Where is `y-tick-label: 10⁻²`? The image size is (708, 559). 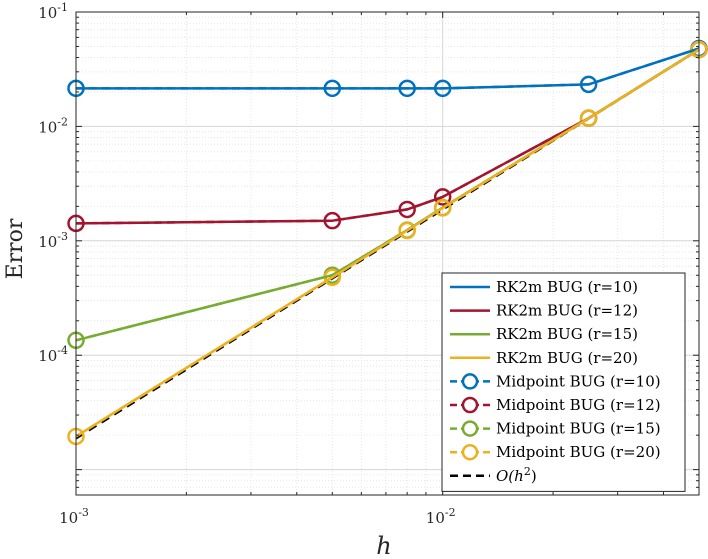 y-tick-label: 10⁻² is located at coordinates (53, 125).